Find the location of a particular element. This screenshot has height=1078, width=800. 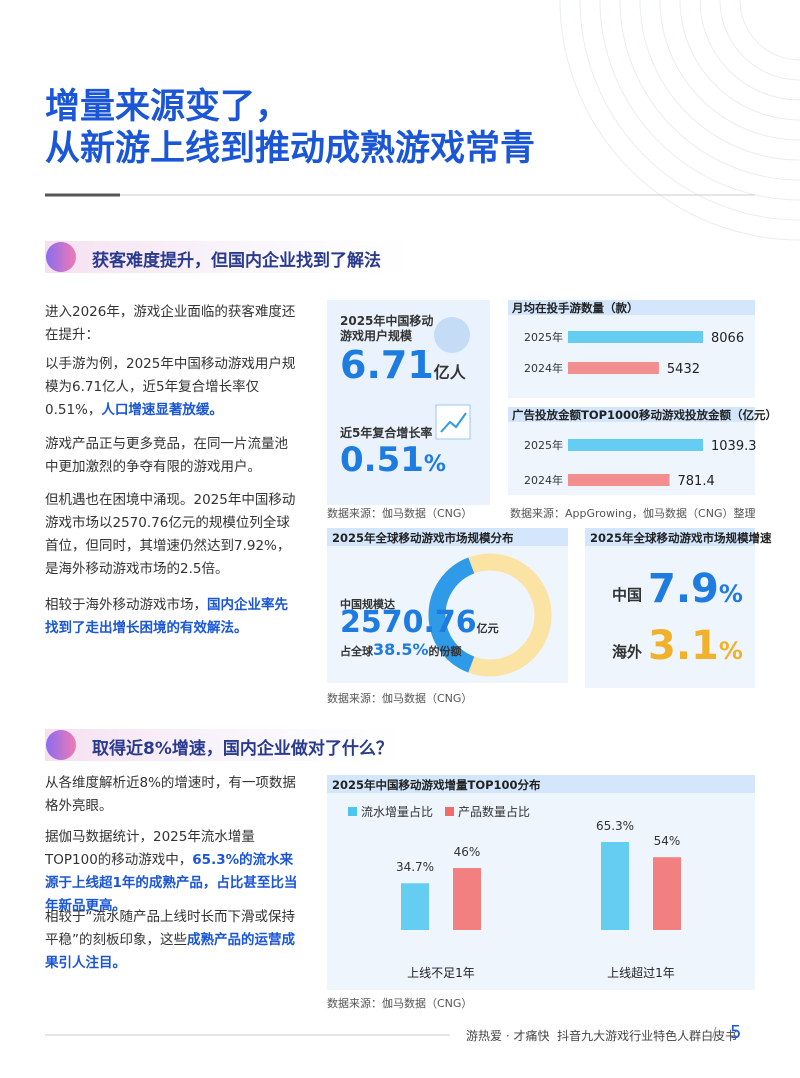

donut-value: 2570.76亿元 is located at coordinates (419, 622).